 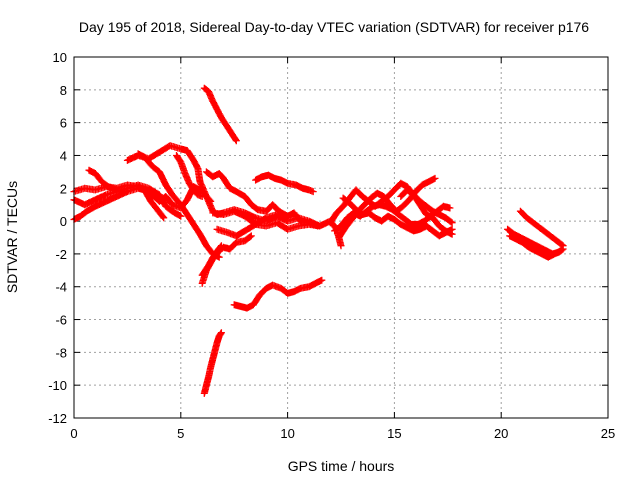 I want to click on y-tick-label: -10, so click(x=57, y=385).